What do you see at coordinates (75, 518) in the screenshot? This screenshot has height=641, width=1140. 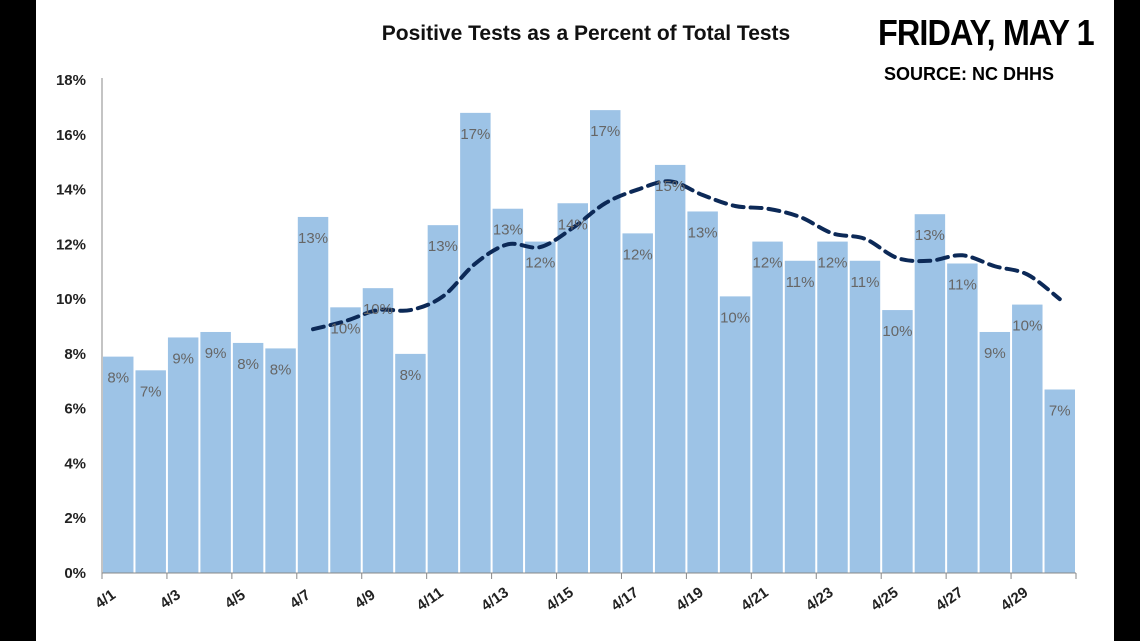 I see `y-tick-label: 2%` at bounding box center [75, 518].